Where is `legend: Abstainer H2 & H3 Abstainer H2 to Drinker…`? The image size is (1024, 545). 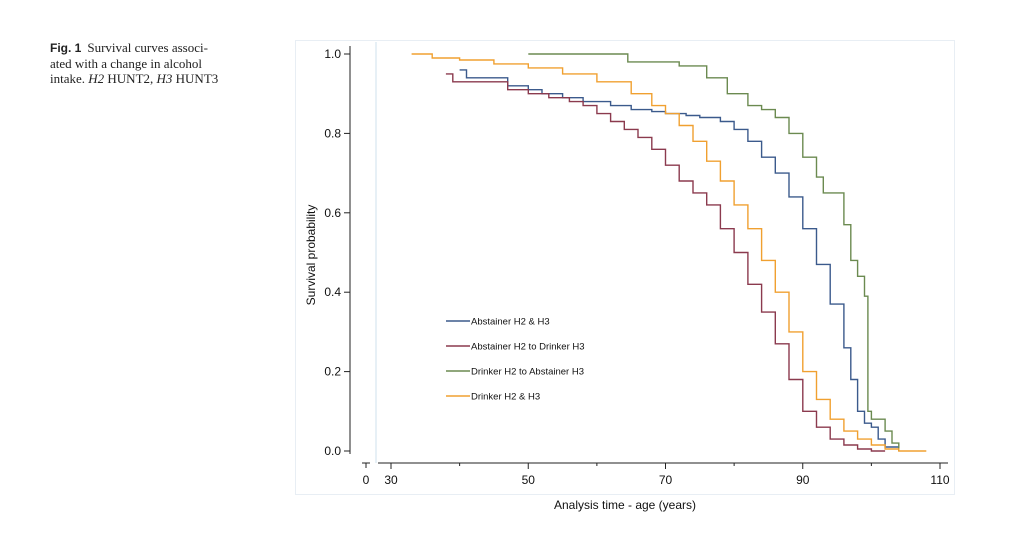 legend: Abstainer H2 & H3 Abstainer H2 to Drinker… is located at coordinates (515, 360).